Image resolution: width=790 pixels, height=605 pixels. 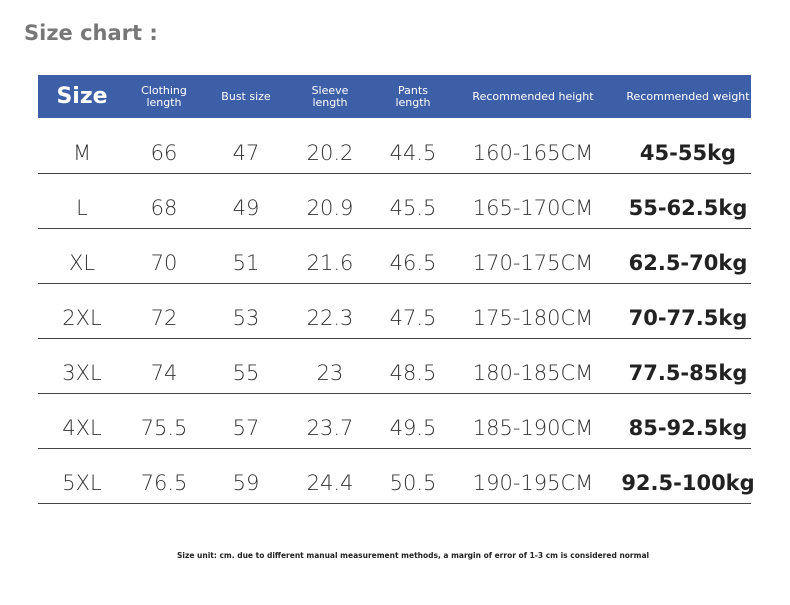 What do you see at coordinates (164, 153) in the screenshot?
I see `table-cell: 66` at bounding box center [164, 153].